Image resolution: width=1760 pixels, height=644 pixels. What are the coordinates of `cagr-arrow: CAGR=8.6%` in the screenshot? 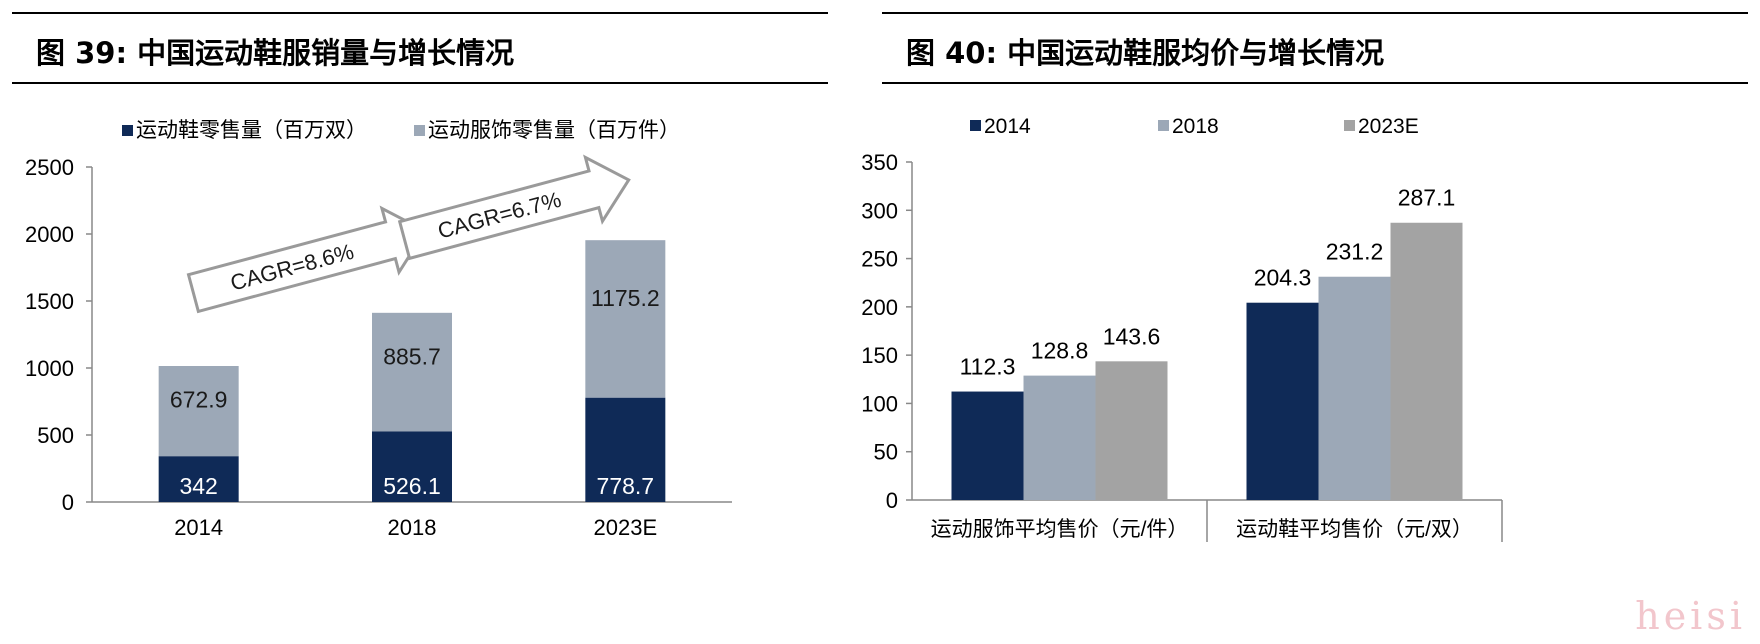 It's located at (307, 259).